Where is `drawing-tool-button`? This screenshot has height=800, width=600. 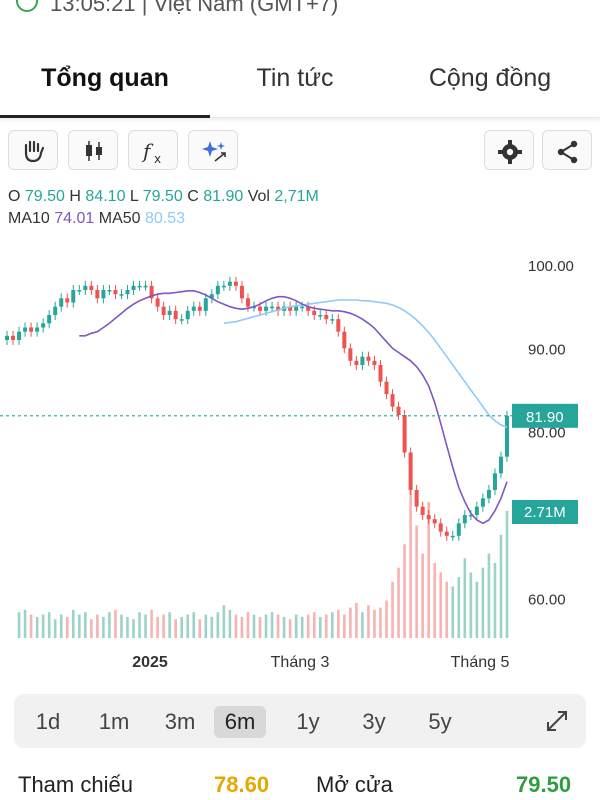
drawing-tool-button is located at coordinates (33, 150).